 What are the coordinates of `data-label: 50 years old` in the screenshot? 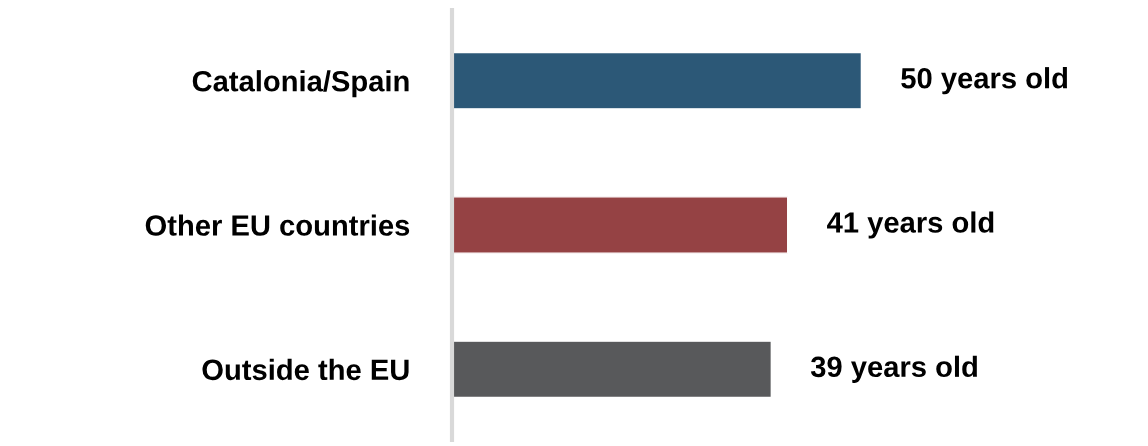 It's located at (984, 81).